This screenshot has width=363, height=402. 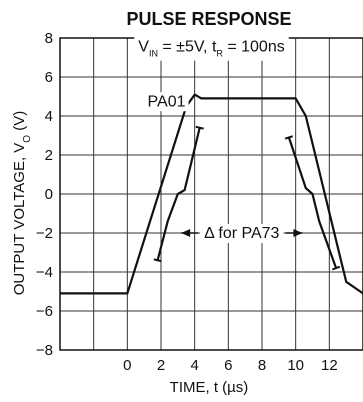 I want to click on test-condition-label: VIN = ±5V, tR = 100ns, so click(x=211, y=49).